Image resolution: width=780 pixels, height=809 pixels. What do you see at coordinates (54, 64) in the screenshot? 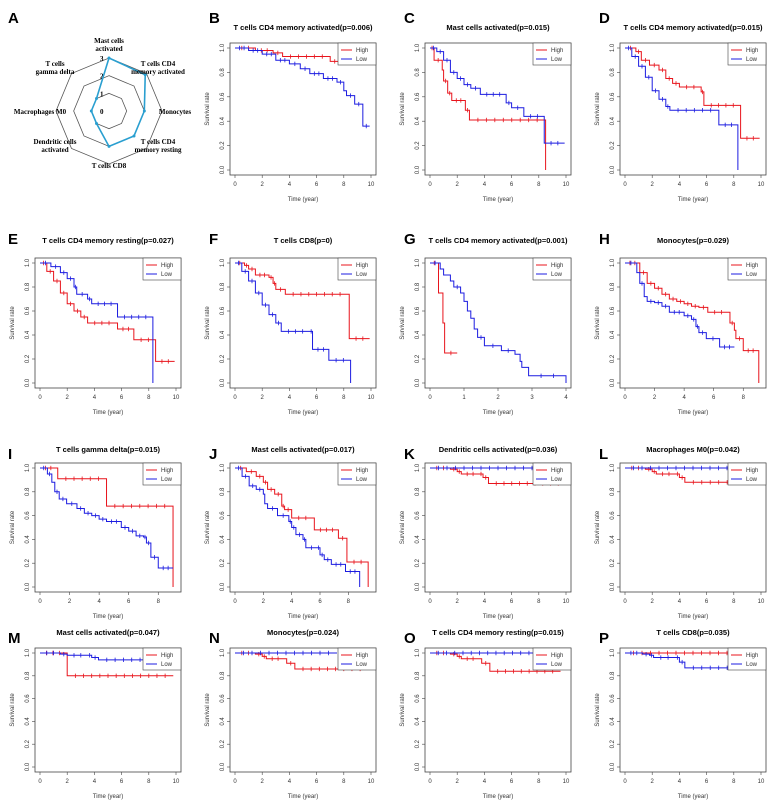
I see `radar-axis-label-line: T cells` at bounding box center [54, 64].